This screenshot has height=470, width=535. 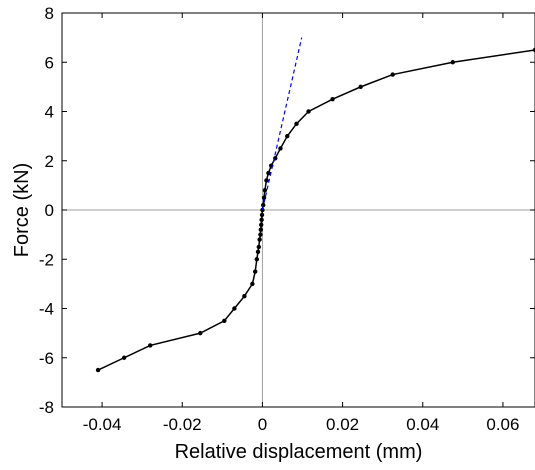 I want to click on y-tick-label: 4, so click(x=49, y=112).